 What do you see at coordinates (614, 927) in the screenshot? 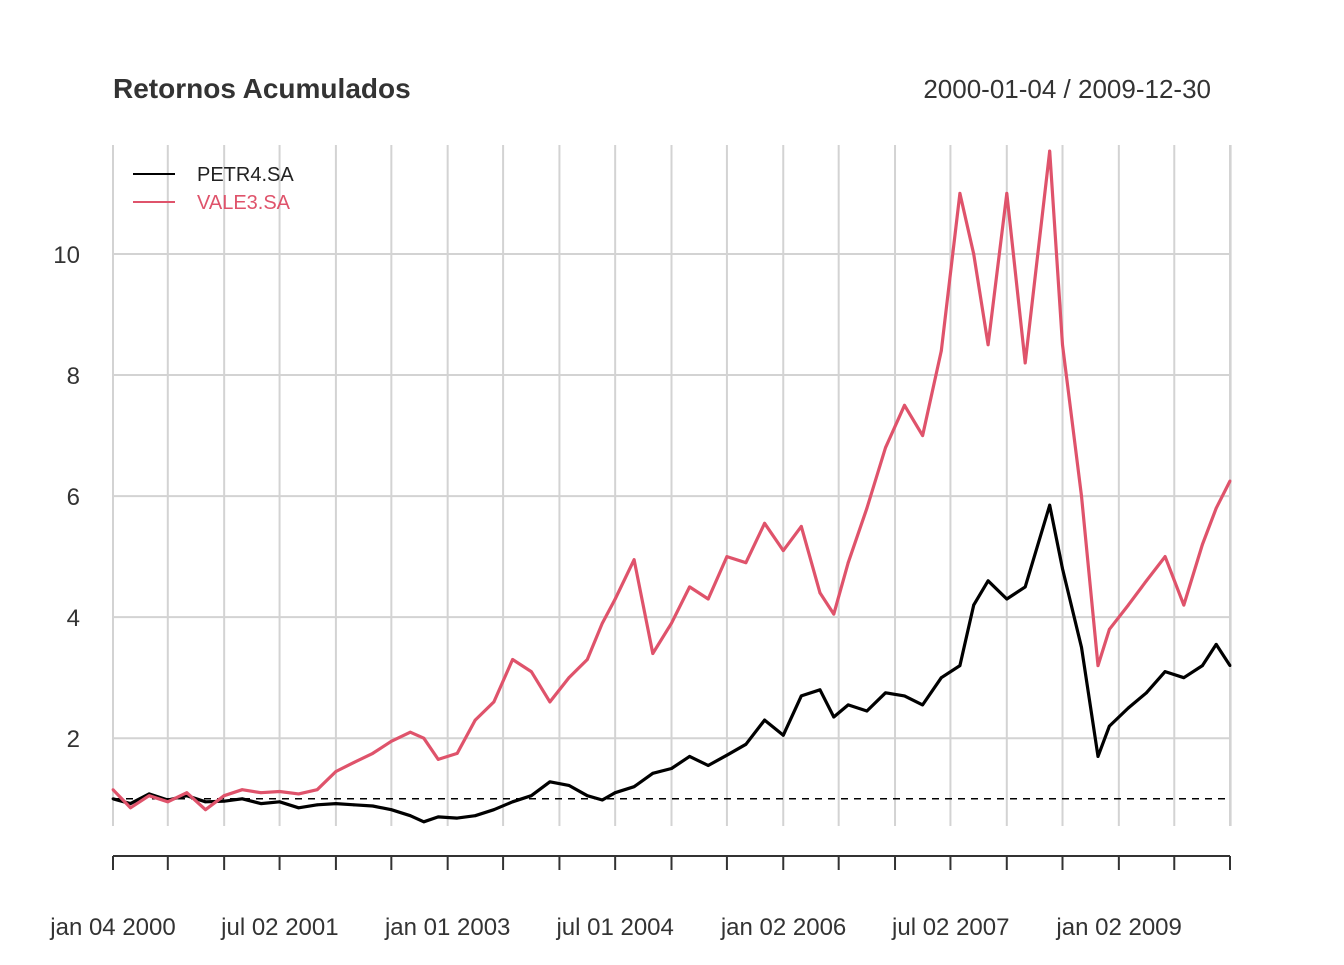
I see `x-tick-label: jul 01 2004` at bounding box center [614, 927].